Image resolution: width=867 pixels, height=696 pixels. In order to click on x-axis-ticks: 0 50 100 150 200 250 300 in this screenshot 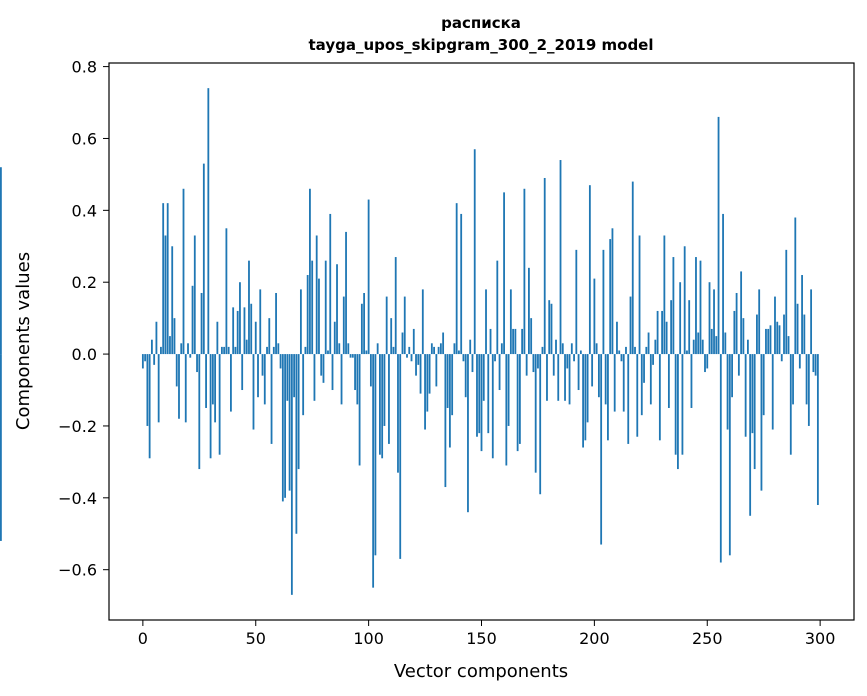, I will do `click(486, 634)`.